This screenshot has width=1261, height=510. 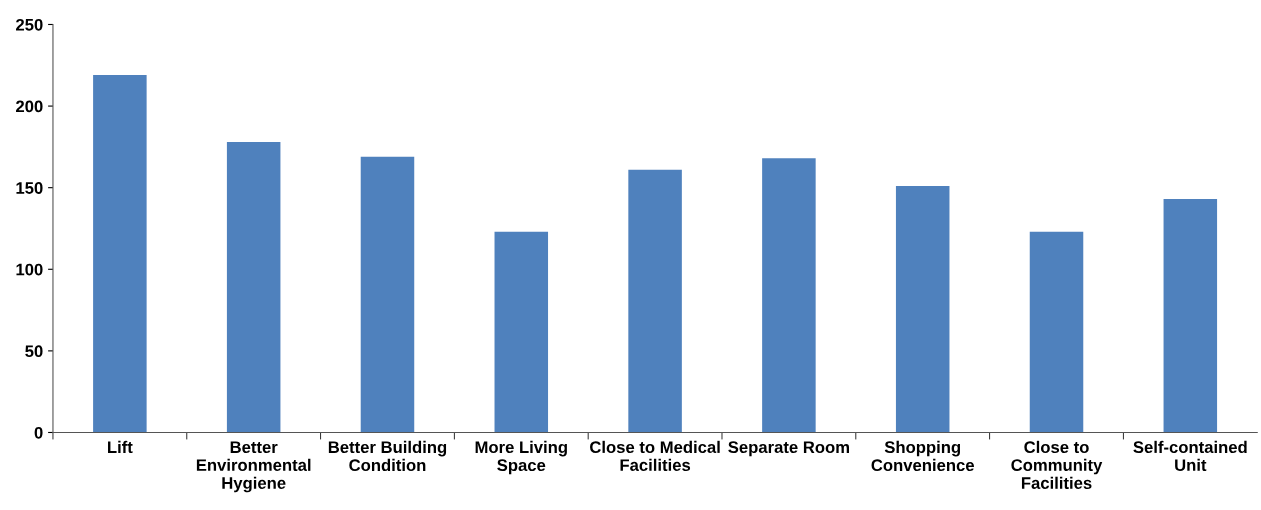 I want to click on x-tick-label: Lift, so click(x=120, y=447).